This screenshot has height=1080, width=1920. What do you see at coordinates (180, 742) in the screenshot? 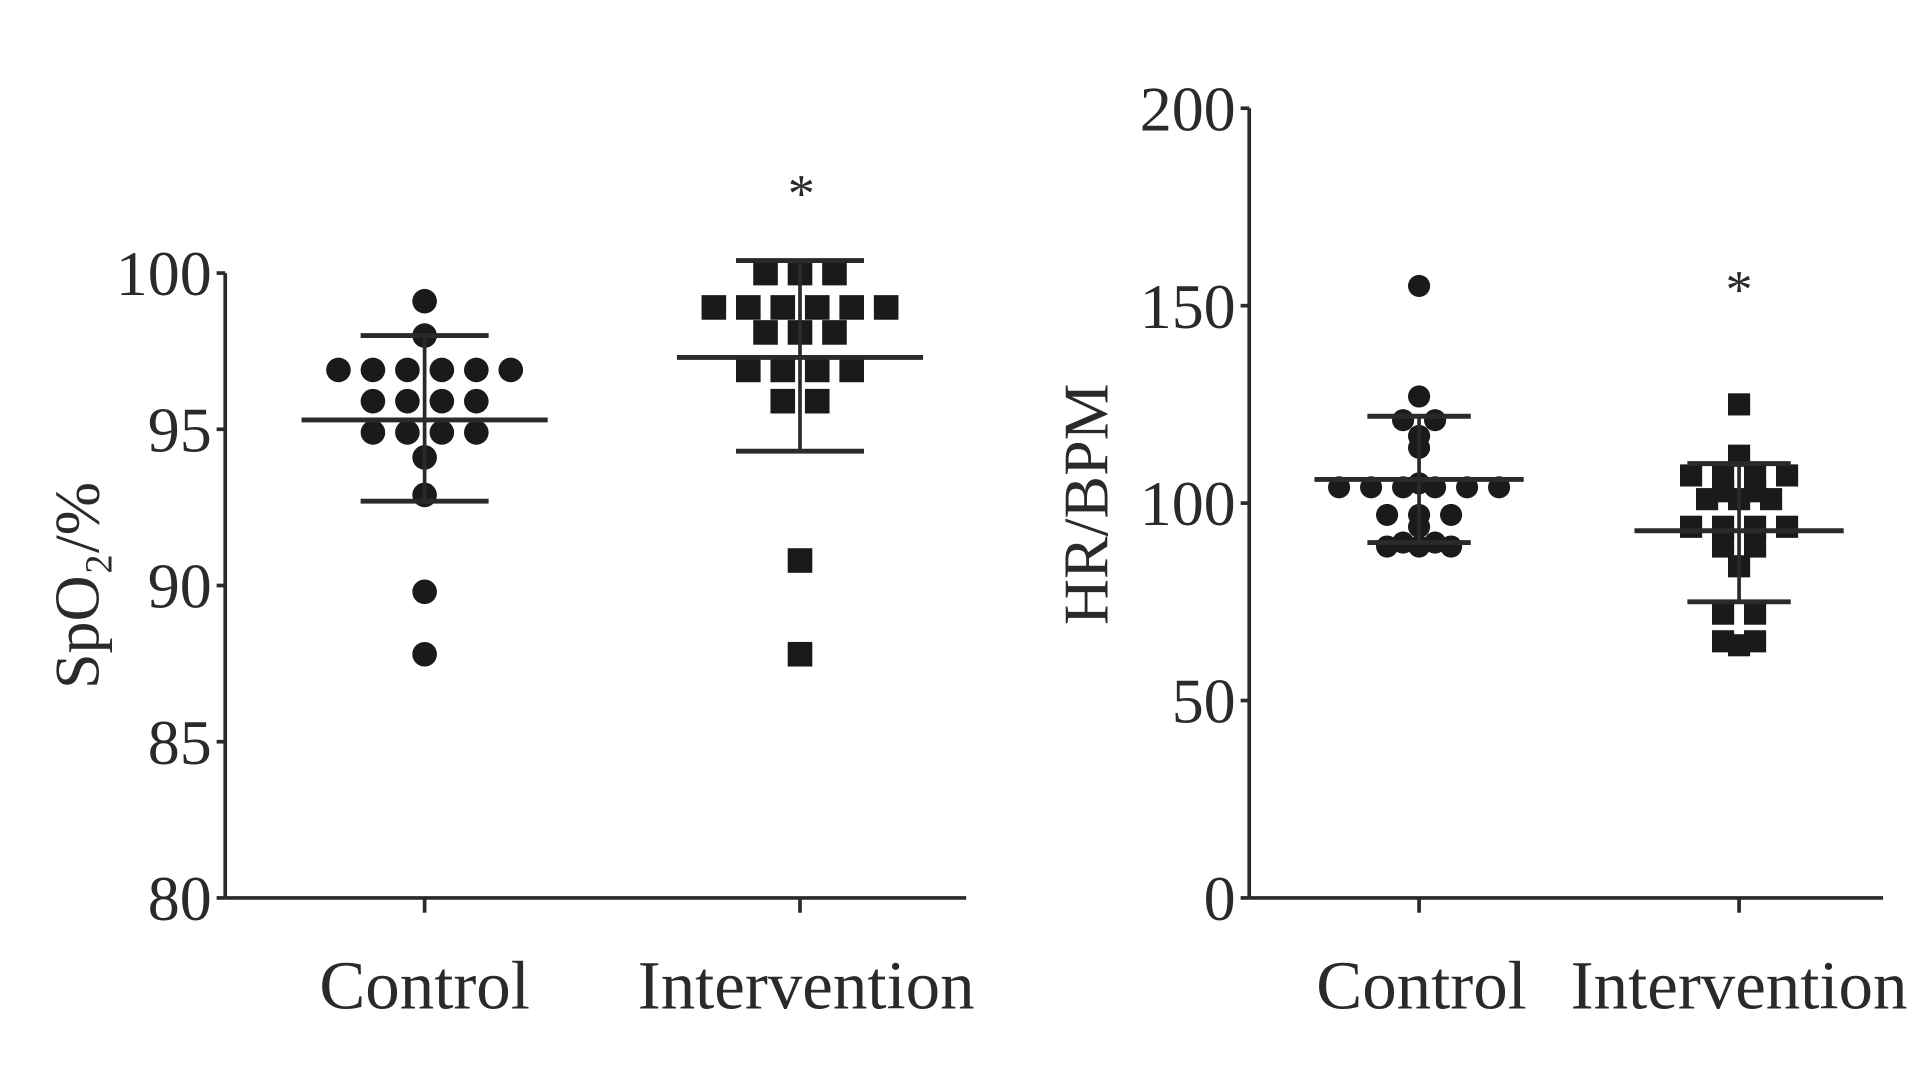
I see `y-tick-label: 85` at bounding box center [180, 742].